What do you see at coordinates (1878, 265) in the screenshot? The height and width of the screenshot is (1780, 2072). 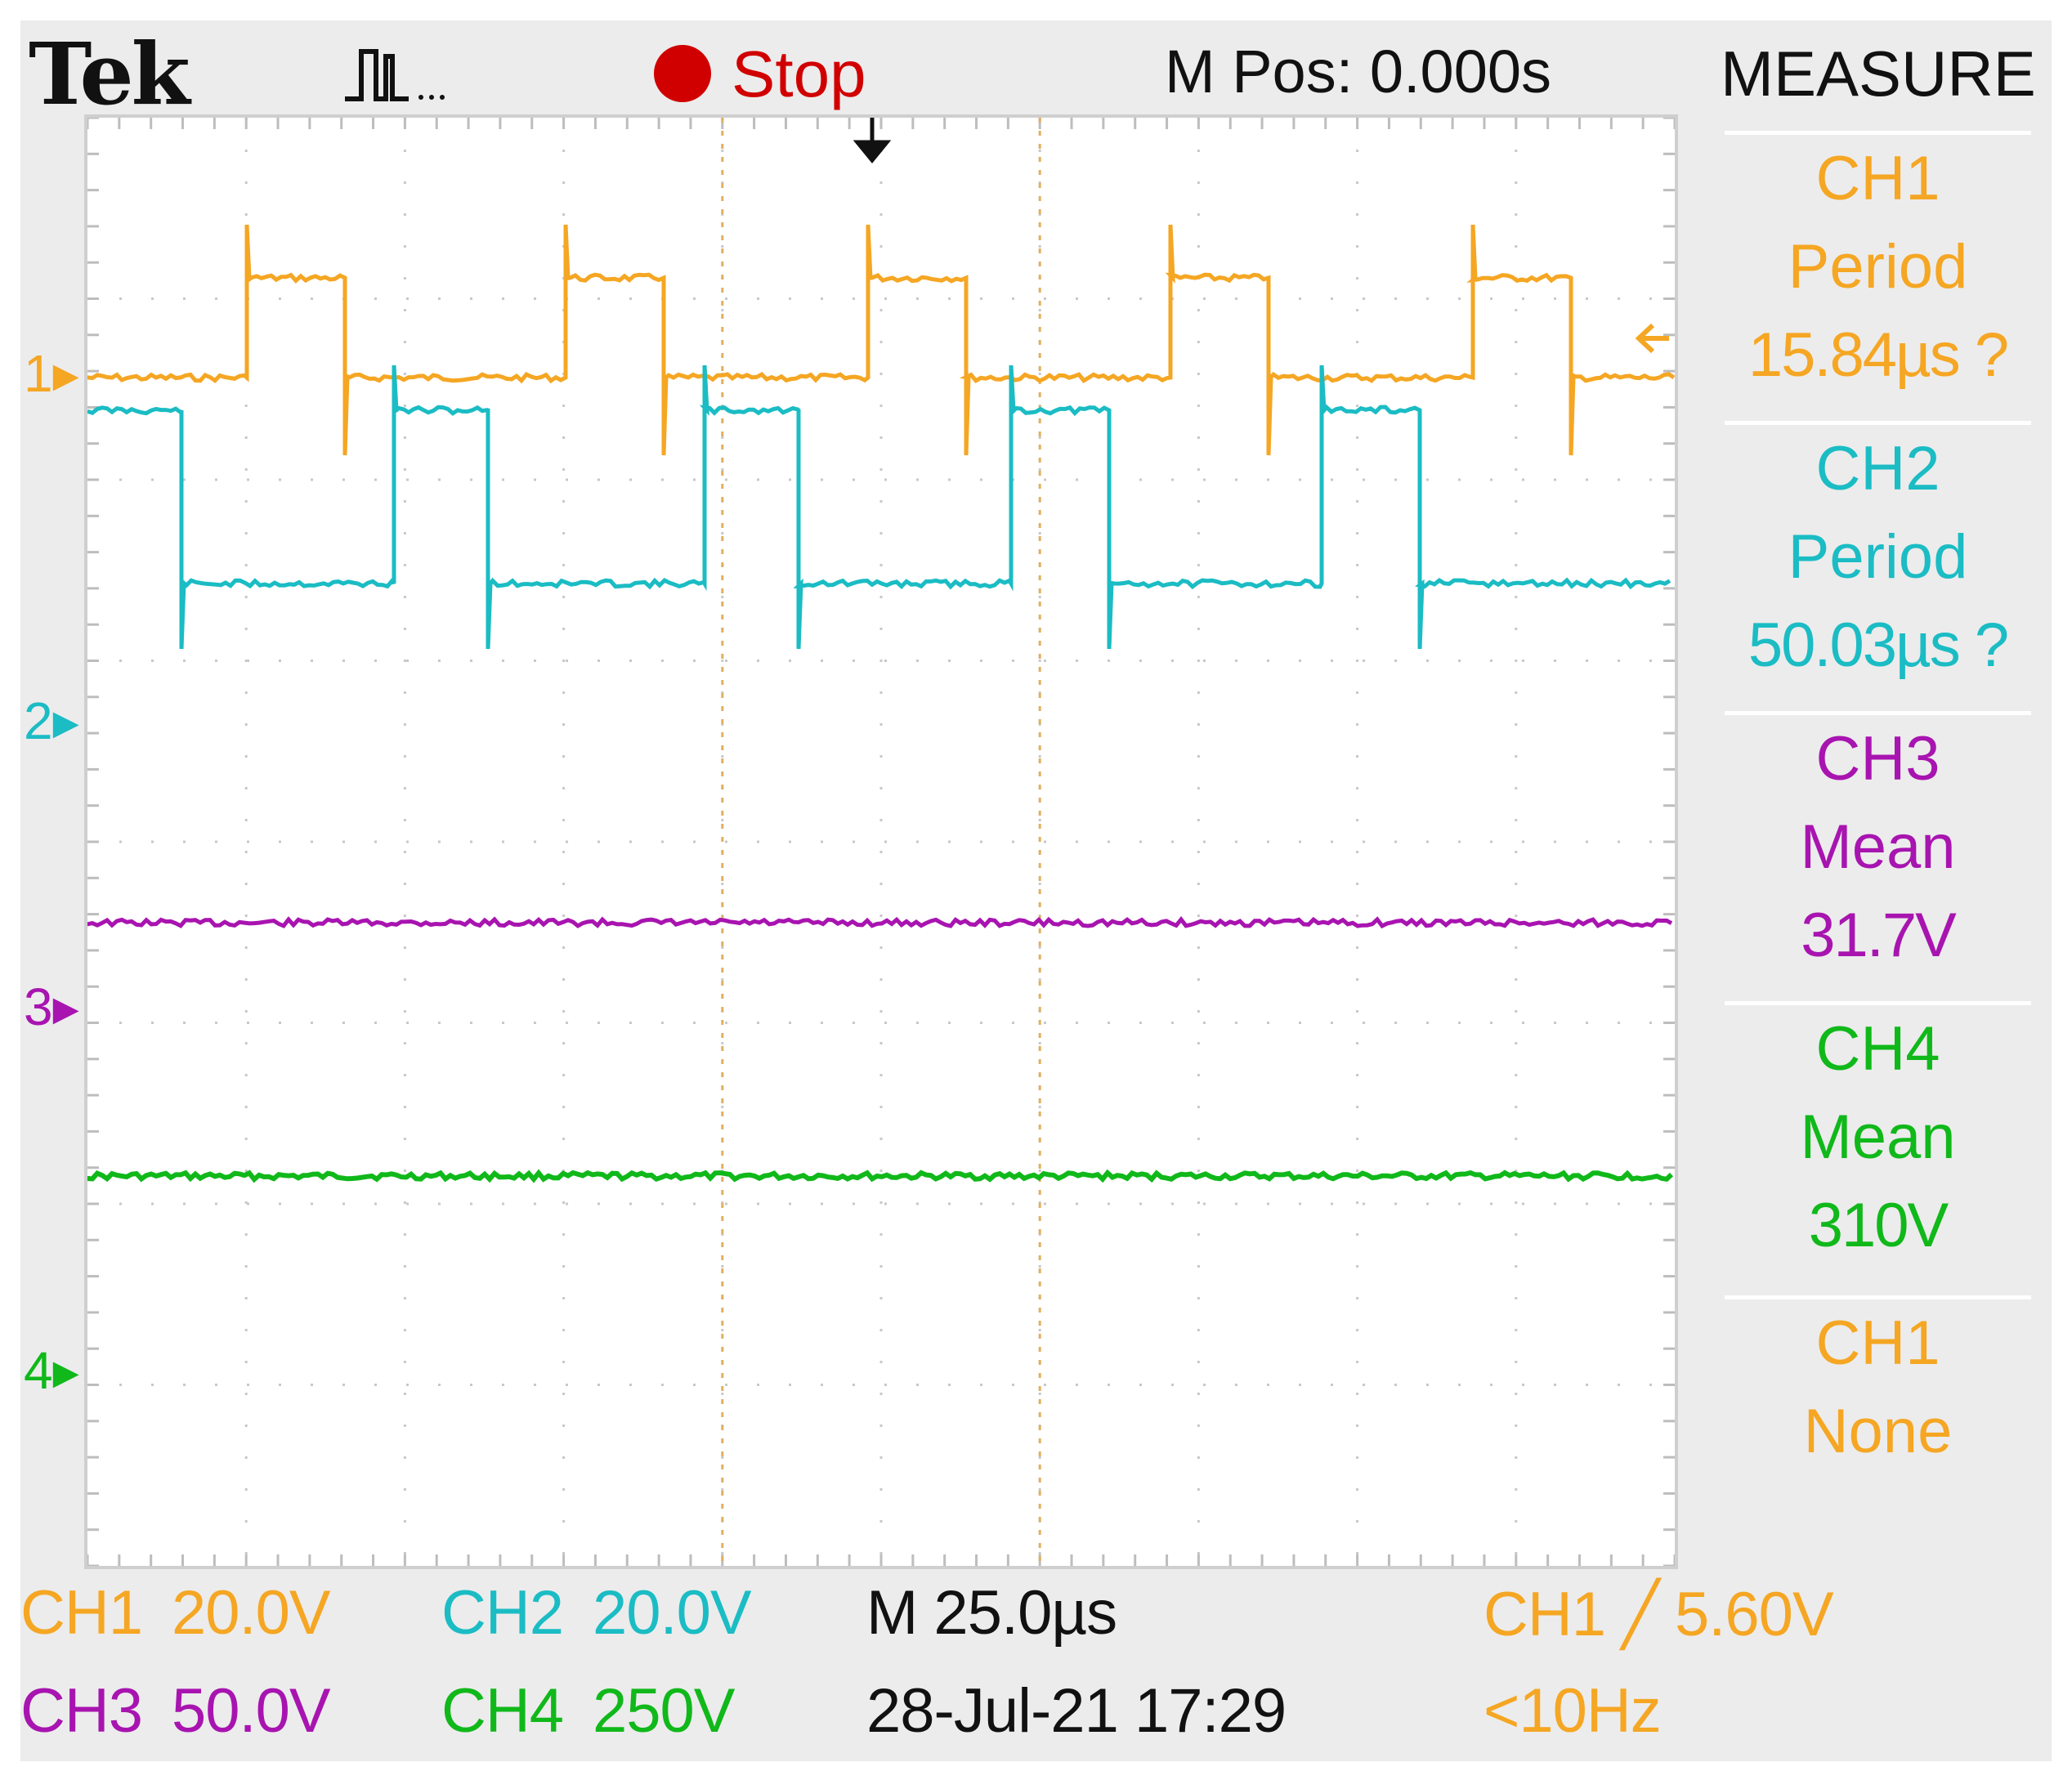 I see `measurement-1: CH1 Period 15.84µs ?` at bounding box center [1878, 265].